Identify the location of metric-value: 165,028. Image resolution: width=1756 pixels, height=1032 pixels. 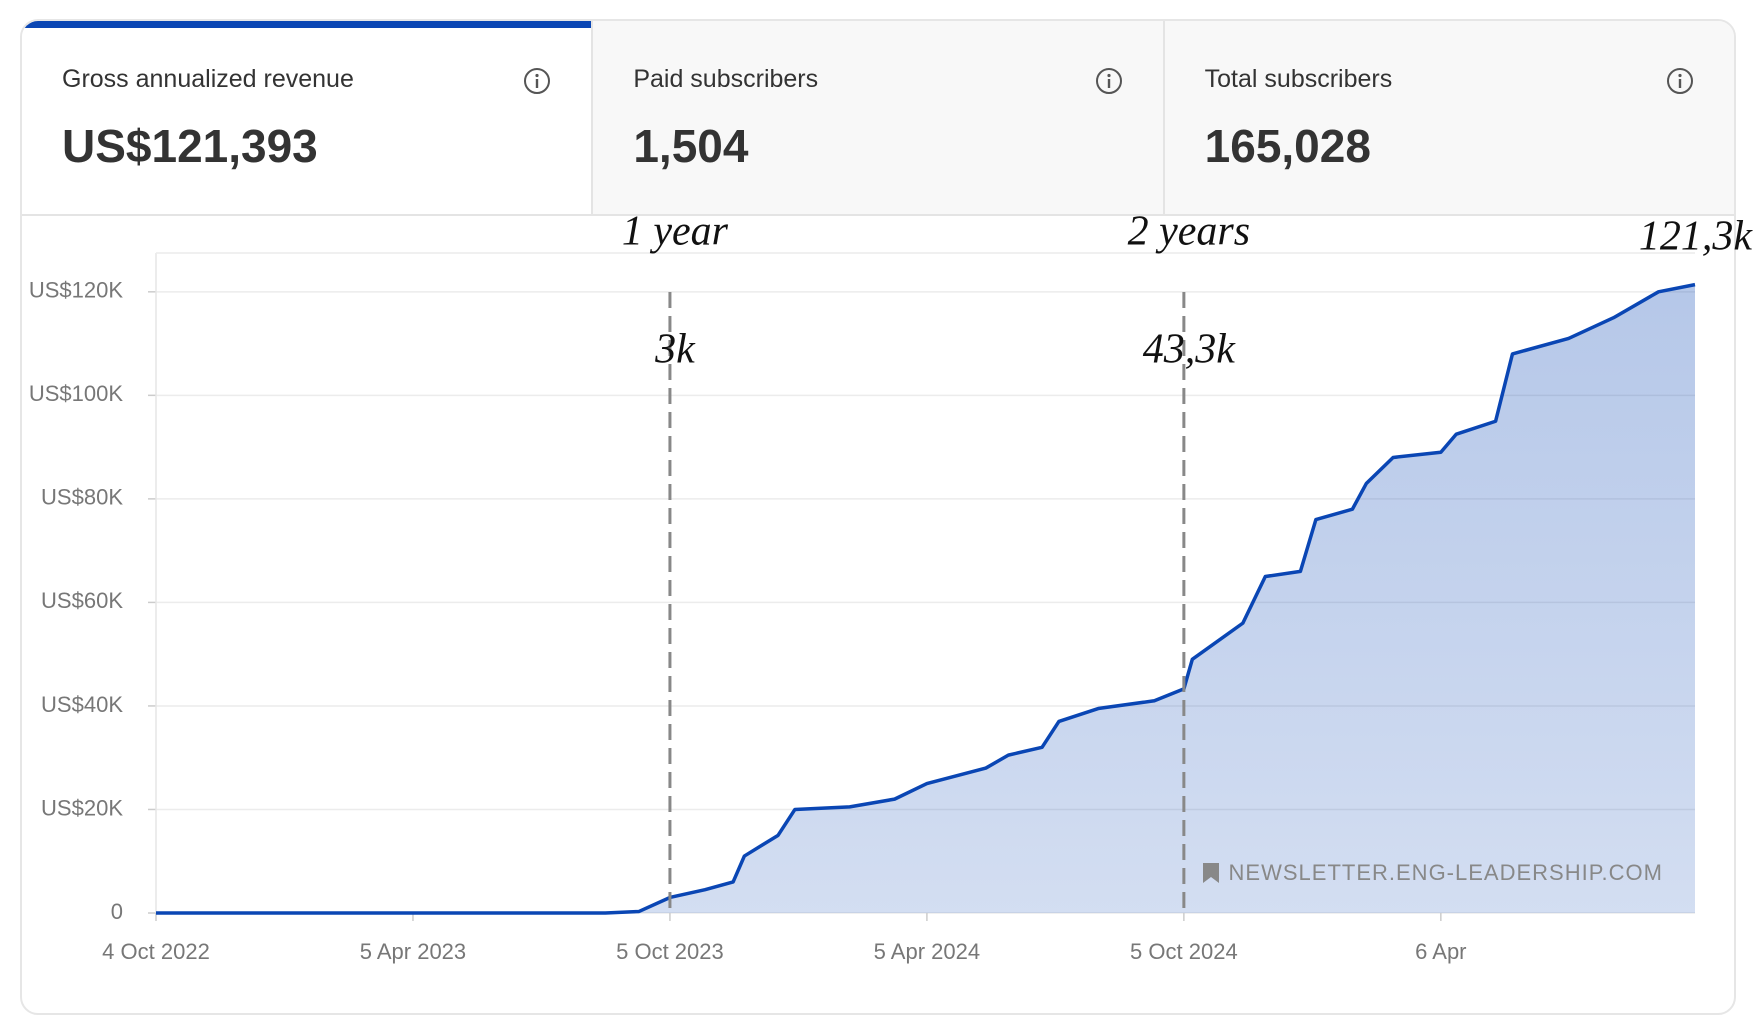
(1287, 146).